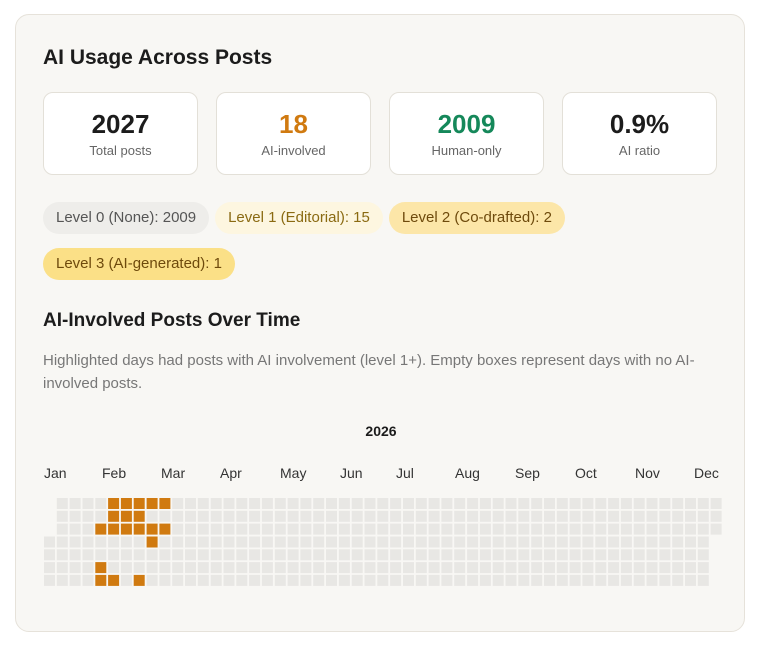 The image size is (765, 645). I want to click on month-label-jul: Jul, so click(405, 473).